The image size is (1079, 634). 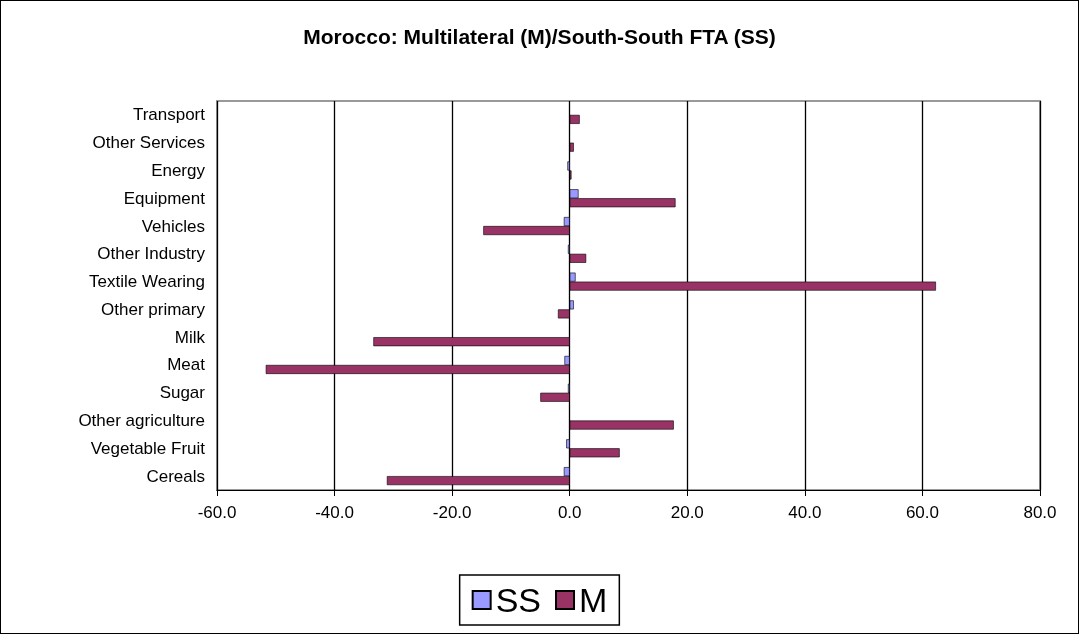 I want to click on x-tick-label: -20.0, so click(x=452, y=512).